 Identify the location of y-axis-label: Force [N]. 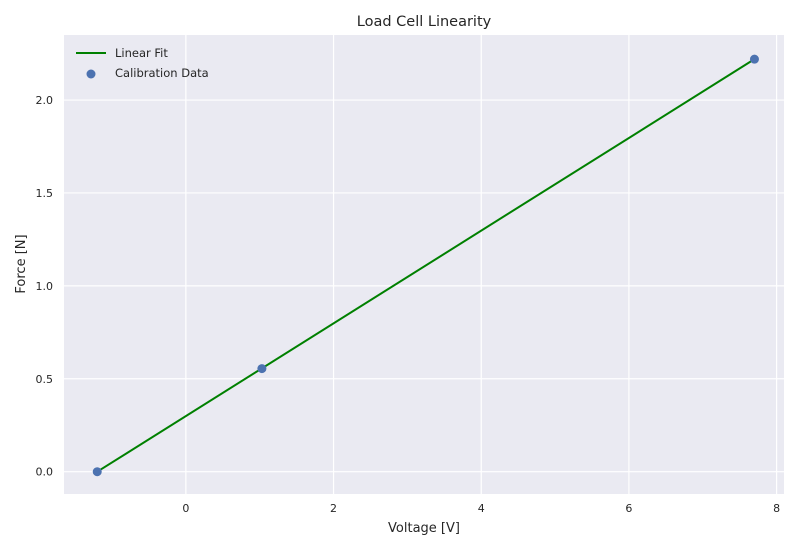
(21, 263).